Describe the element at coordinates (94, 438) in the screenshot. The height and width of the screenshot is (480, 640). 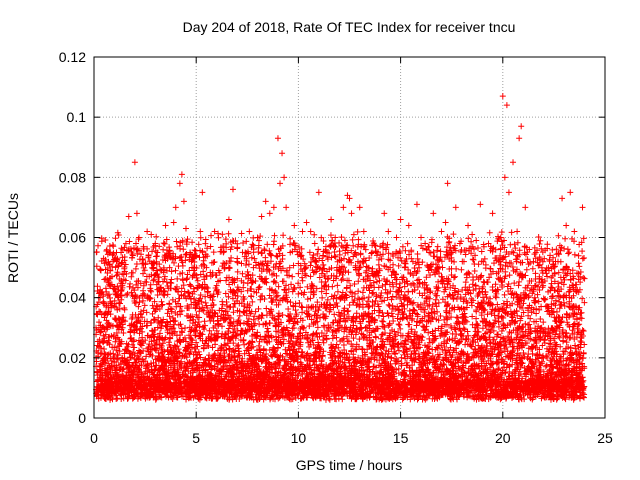
I see `x-tick-label: 0` at that location.